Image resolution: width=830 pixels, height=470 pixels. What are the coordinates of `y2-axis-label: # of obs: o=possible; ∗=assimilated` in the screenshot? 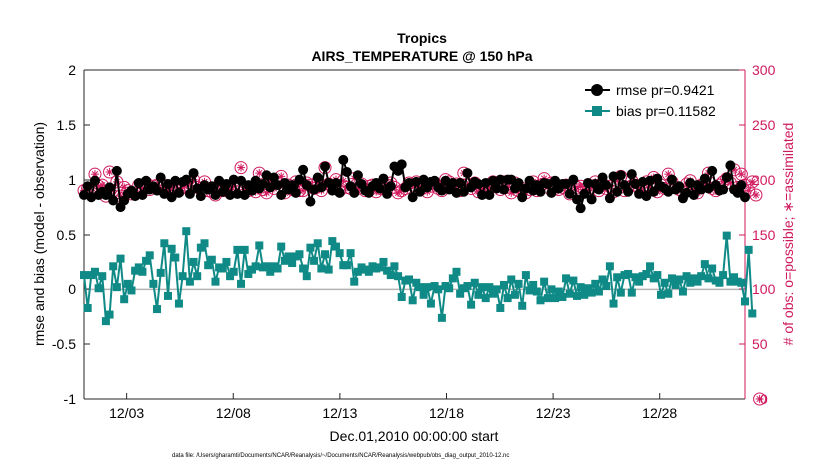 It's located at (788, 234).